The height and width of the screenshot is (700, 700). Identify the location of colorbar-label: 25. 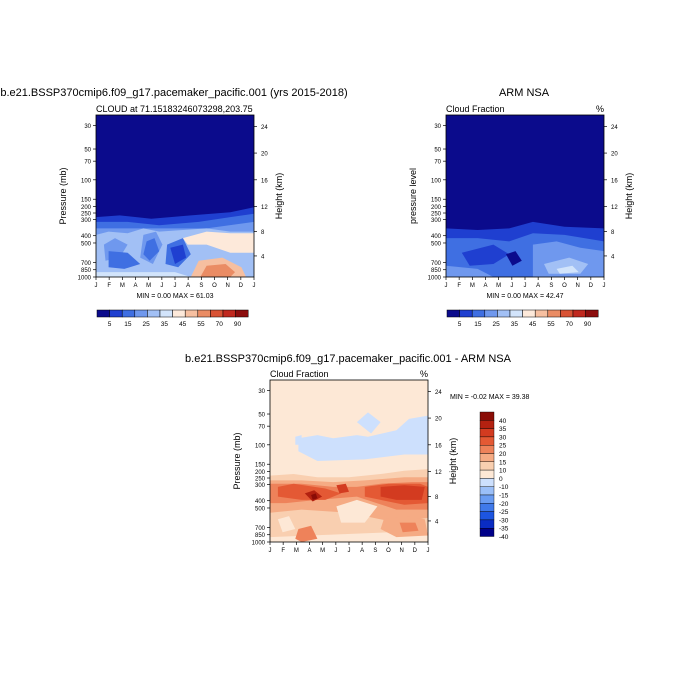
(497, 324).